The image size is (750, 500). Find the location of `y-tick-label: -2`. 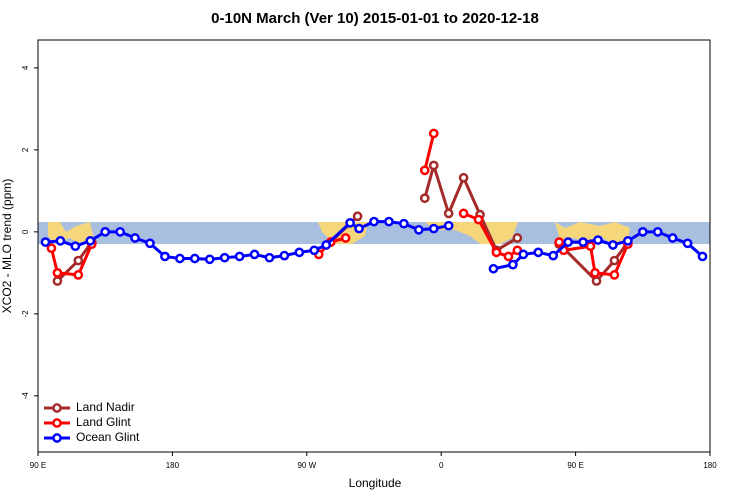

y-tick-label: -2 is located at coordinates (25, 314).